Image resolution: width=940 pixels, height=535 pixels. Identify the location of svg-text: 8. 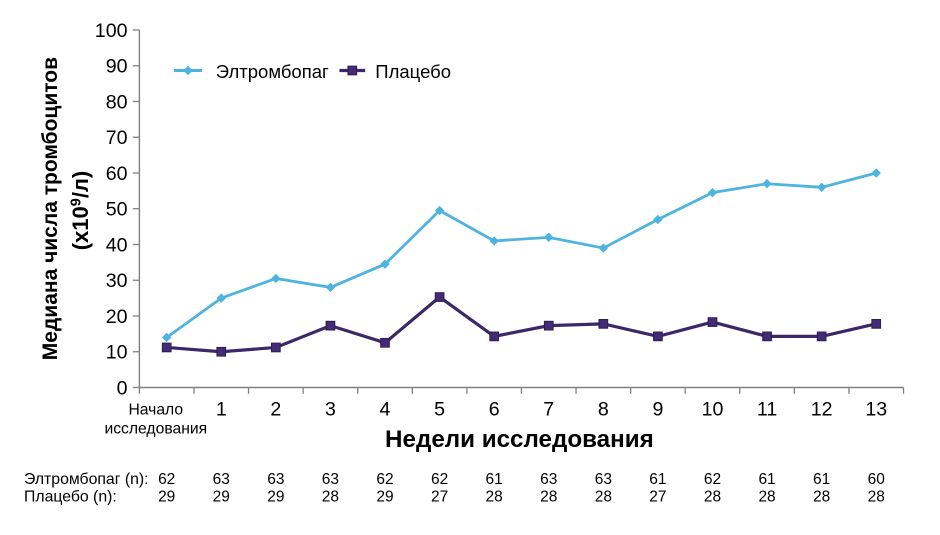
(603, 410).